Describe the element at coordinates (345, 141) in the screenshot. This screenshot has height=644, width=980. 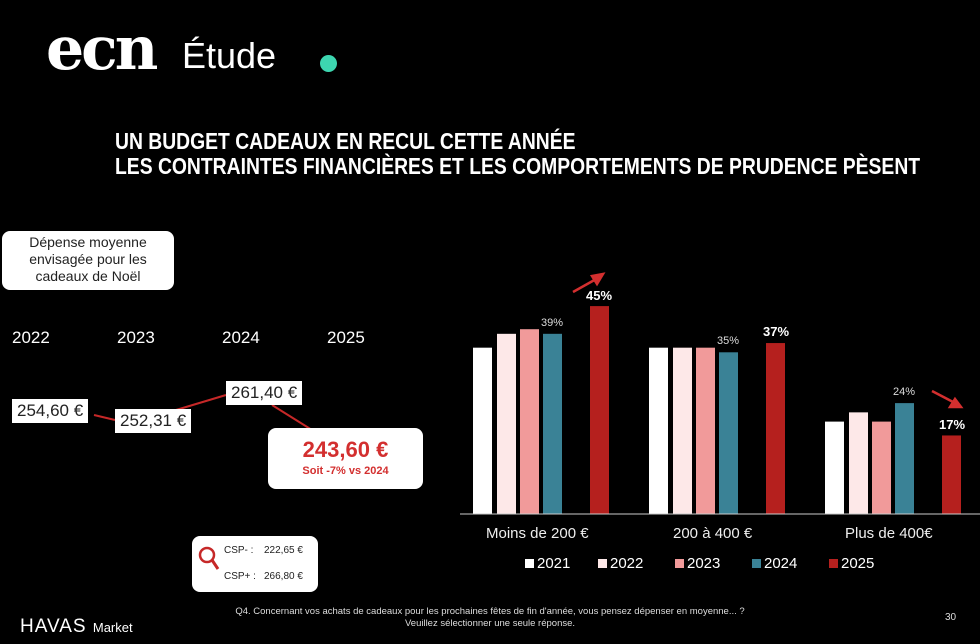
I see `title-line1: UN BUDGET CADEAUX EN RECUL CETTE ANNÉE` at that location.